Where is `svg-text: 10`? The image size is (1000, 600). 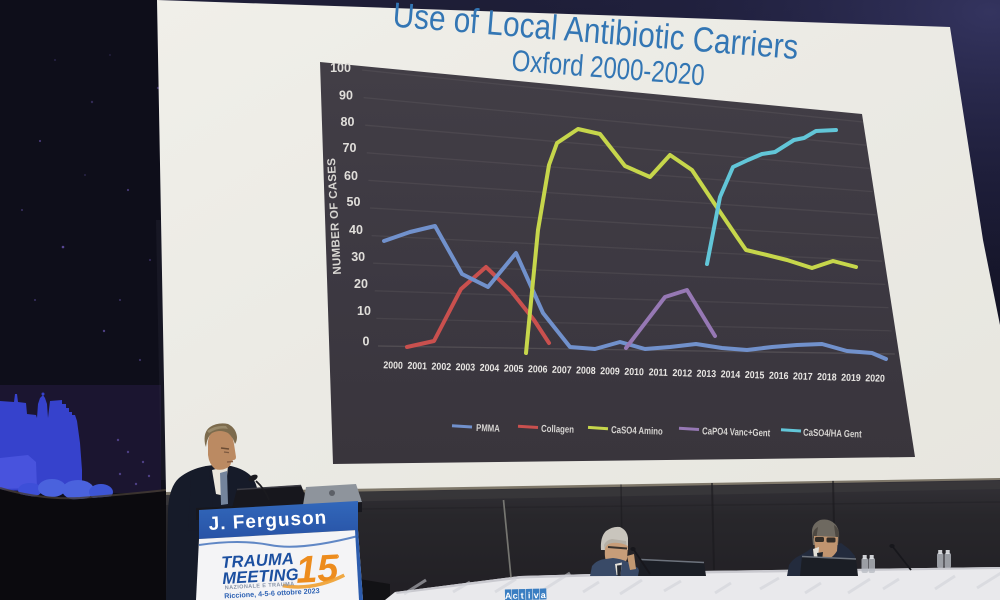
svg-text: 10 is located at coordinates (364, 311).